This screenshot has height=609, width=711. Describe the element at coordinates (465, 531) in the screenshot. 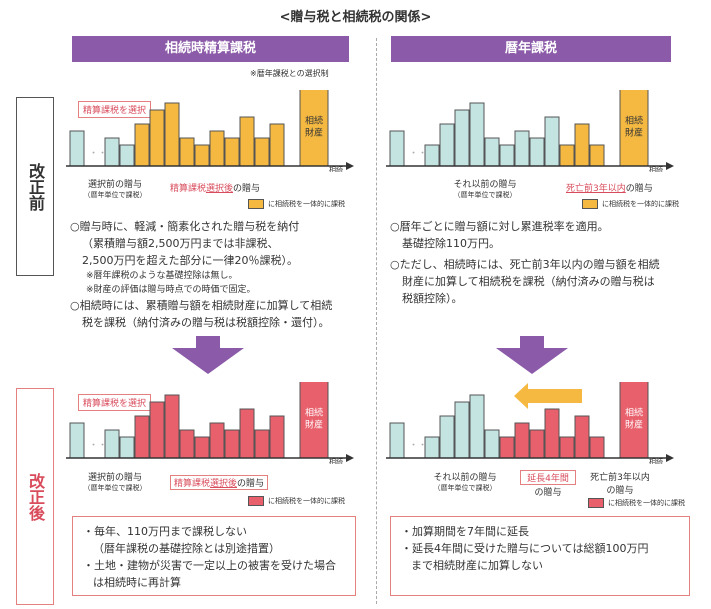

I see `box-line: ・加算期間を7年間に延長` at that location.